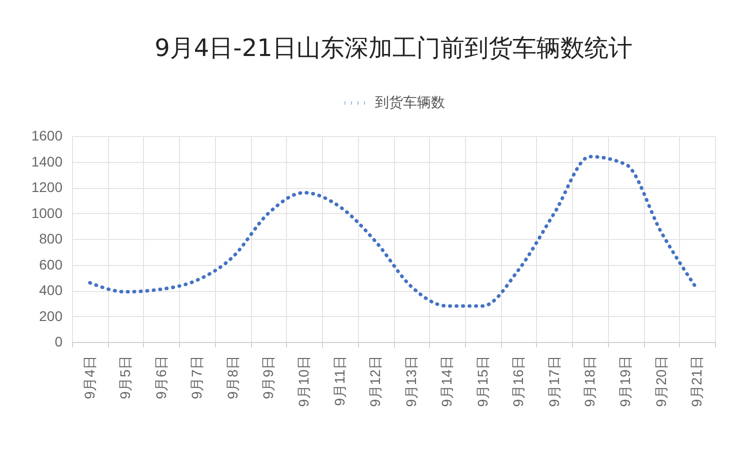  What do you see at coordinates (51, 316) in the screenshot?
I see `y-tick-label: 200` at bounding box center [51, 316].